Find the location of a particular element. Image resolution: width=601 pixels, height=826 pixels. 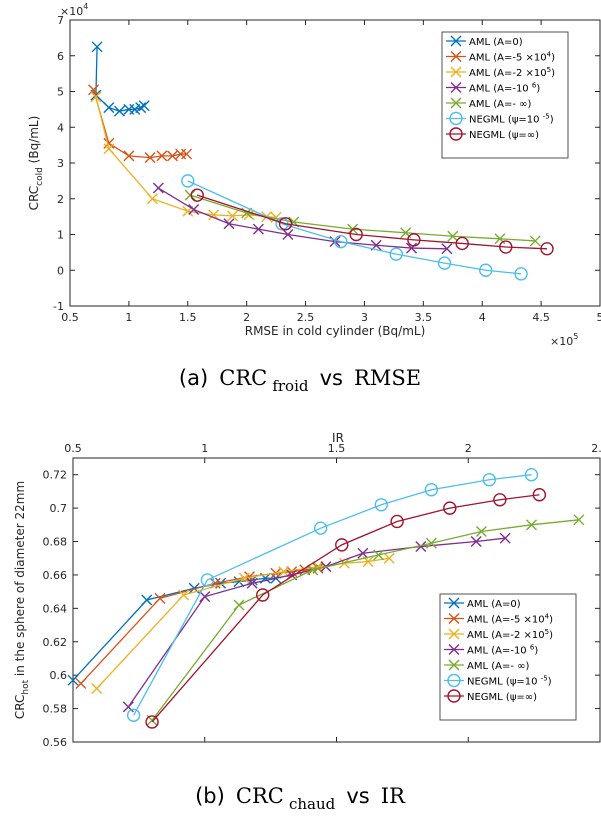

x-tick-label: 2 is located at coordinates (468, 448).